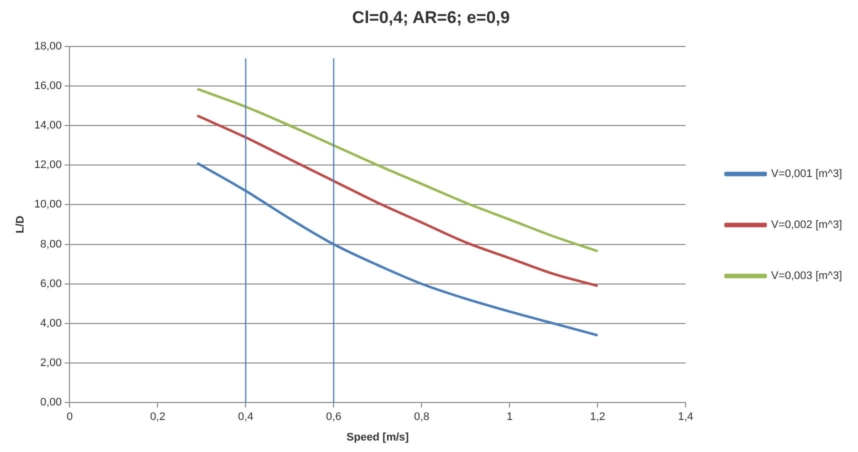 The width and height of the screenshot is (858, 452). Describe the element at coordinates (51, 284) in the screenshot. I see `y-tick-label: 6,00` at that location.